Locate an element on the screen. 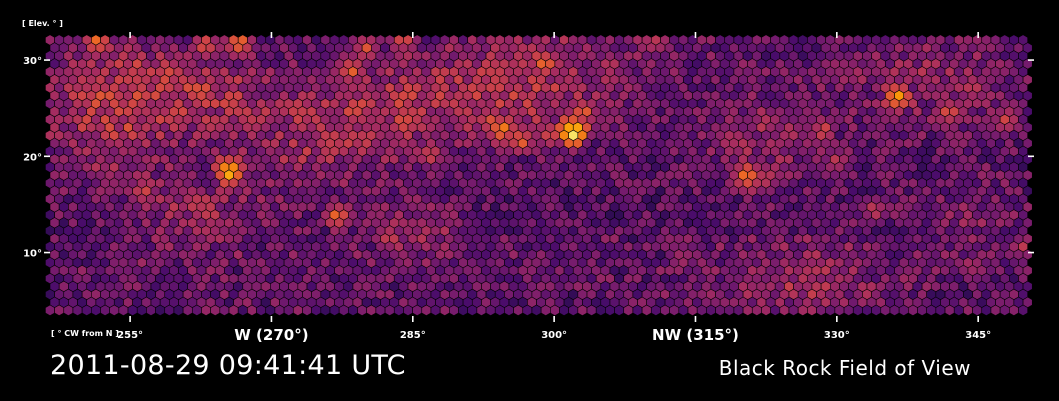 Image resolution: width=1059 pixels, height=401 pixels. x-tick-label: 330° is located at coordinates (837, 335).